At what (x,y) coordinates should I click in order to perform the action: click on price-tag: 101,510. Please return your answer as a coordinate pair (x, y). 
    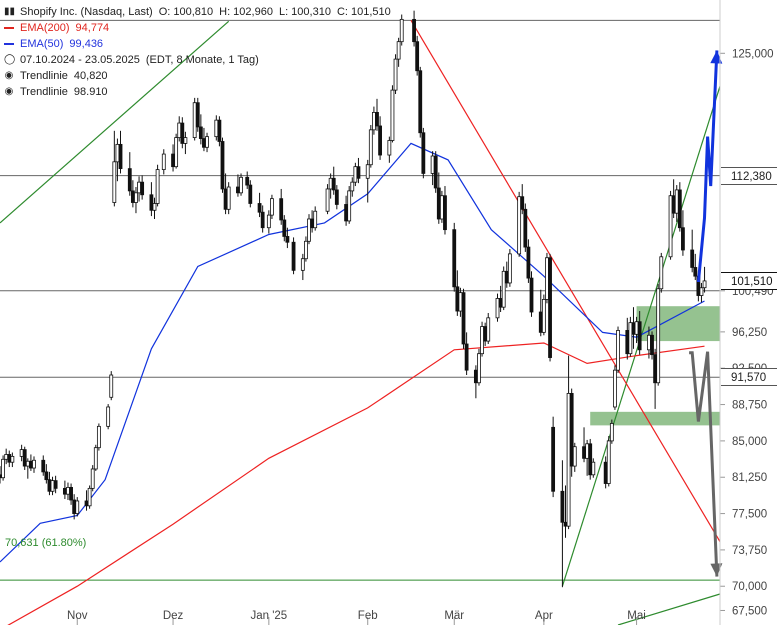
    Looking at the image, I should click on (749, 280).